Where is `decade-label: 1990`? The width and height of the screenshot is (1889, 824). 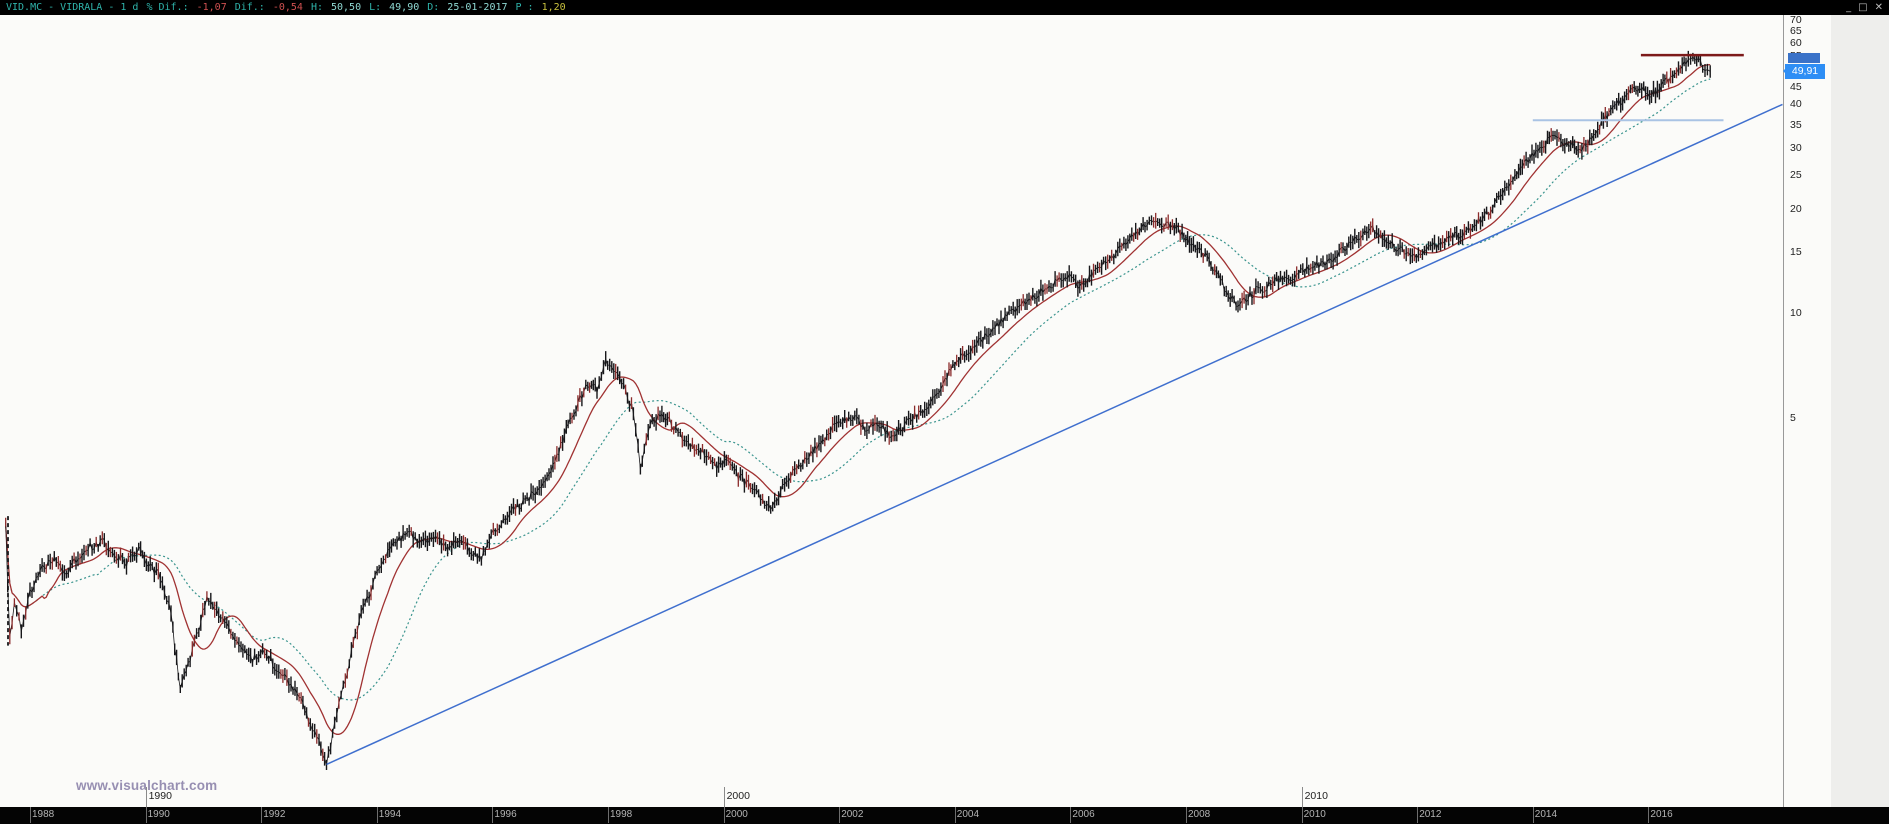
decade-label: 1990 is located at coordinates (160, 796).